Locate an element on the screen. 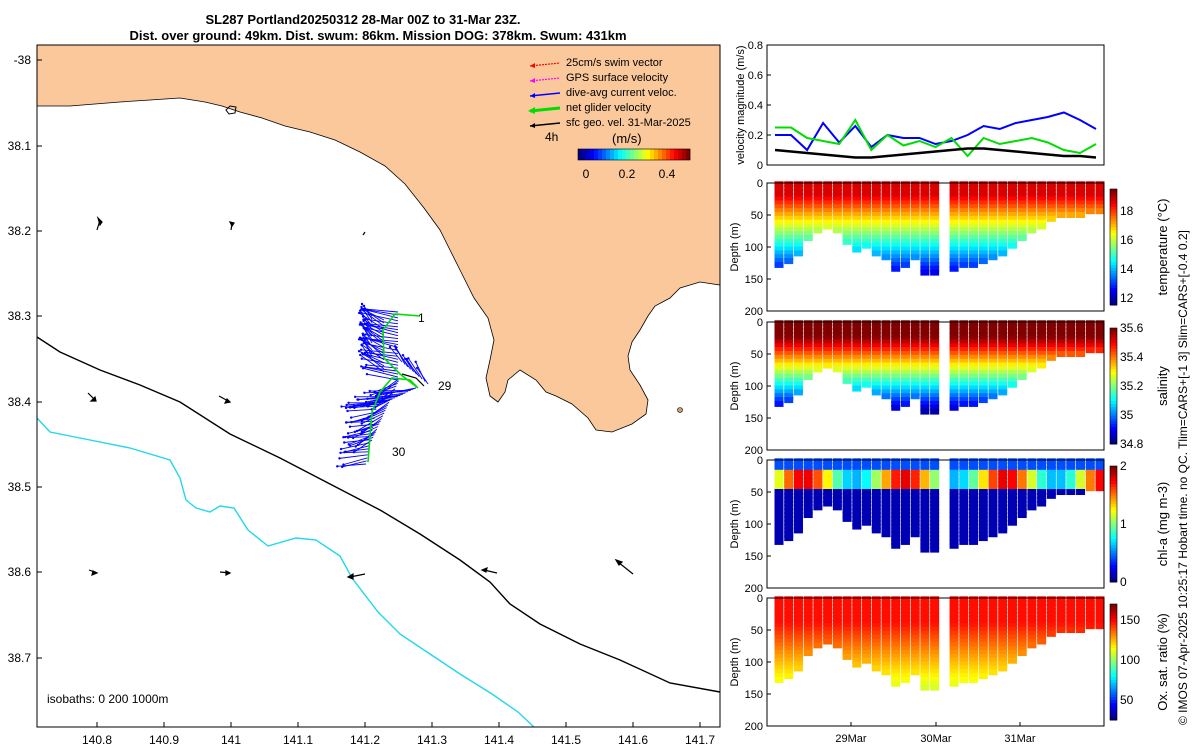 The image size is (1200, 750). map-y-tick: -38 is located at coordinates (23, 60).